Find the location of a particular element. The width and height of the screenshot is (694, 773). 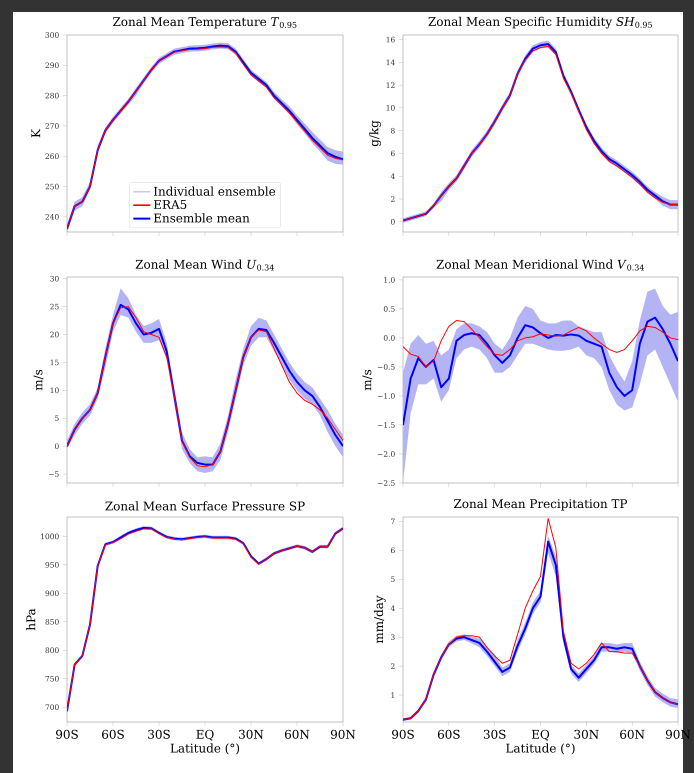

chart-title: Zonal Mean Temperature T$_{0.95}$ is located at coordinates (204, 22).